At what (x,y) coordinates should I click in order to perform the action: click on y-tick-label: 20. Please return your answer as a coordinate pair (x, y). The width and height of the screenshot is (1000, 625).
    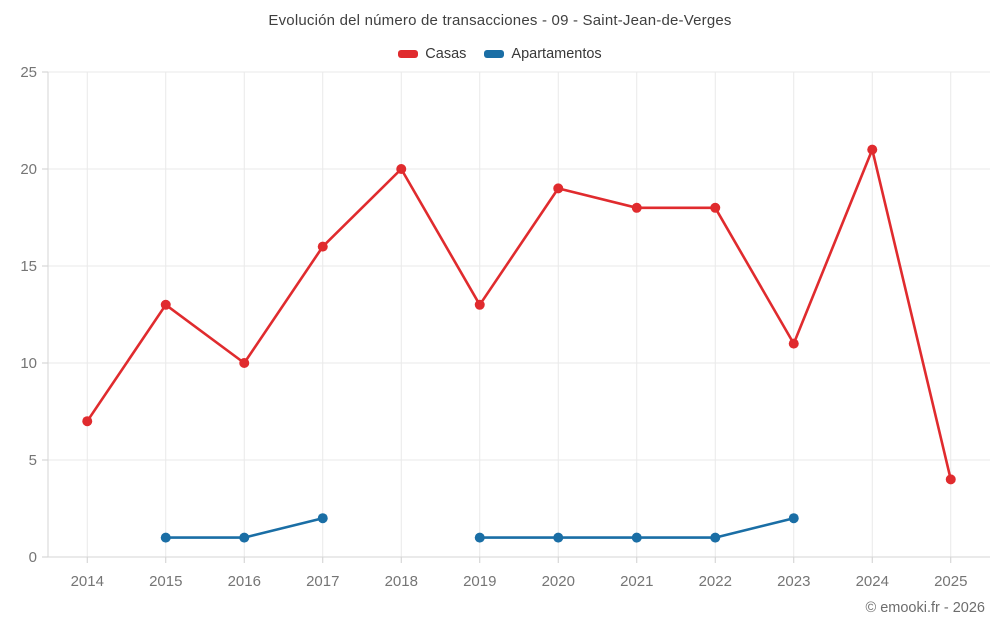
    Looking at the image, I should click on (28, 169).